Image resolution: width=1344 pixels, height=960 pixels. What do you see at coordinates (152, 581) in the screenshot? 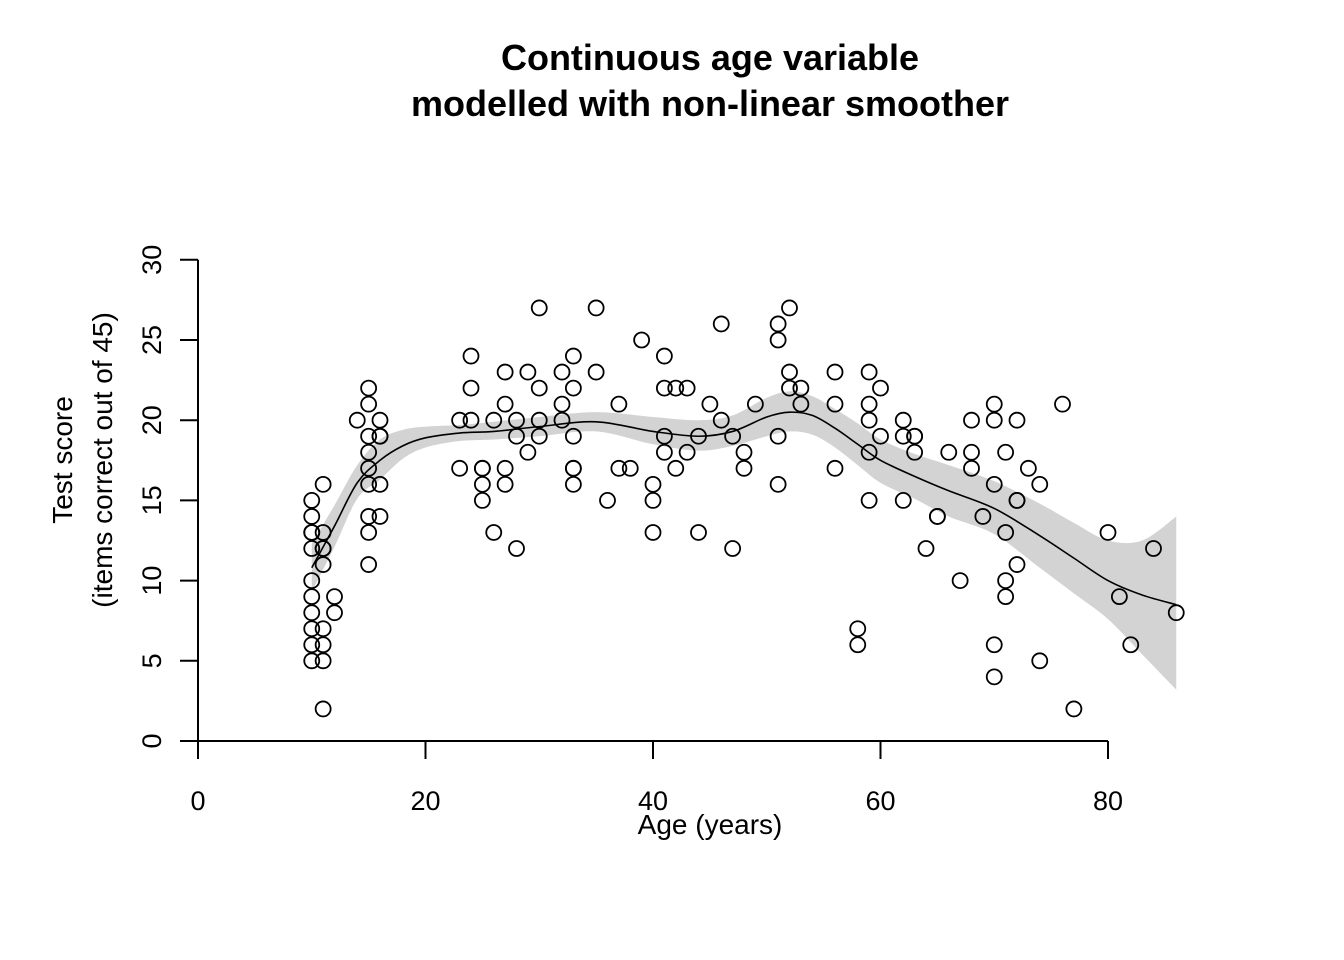
I see `y-tick-label: 10` at bounding box center [152, 581].